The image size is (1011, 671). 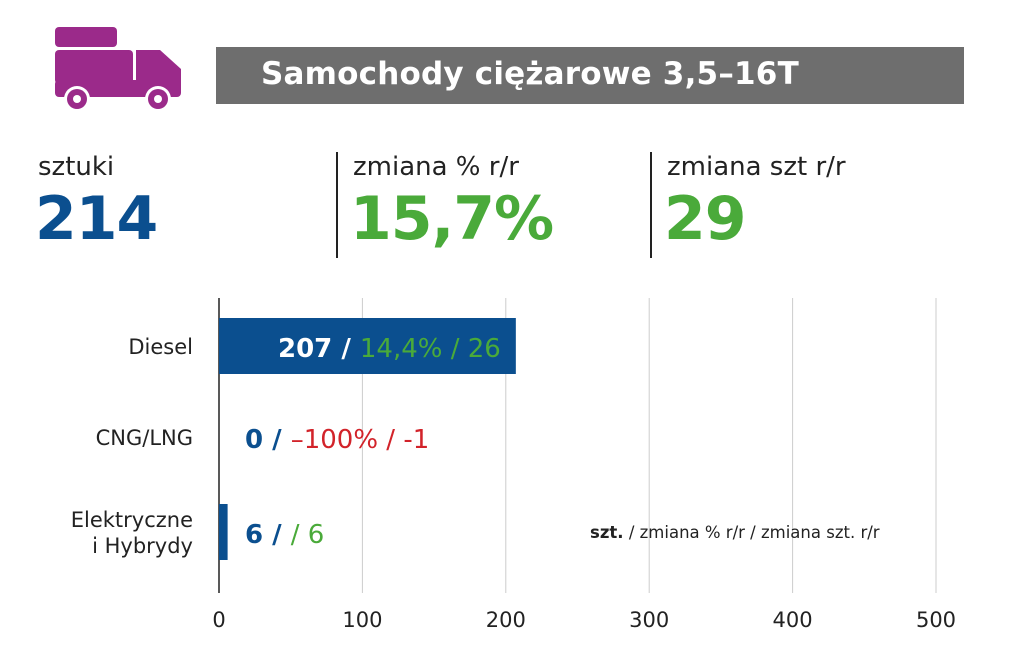 What do you see at coordinates (705, 219) in the screenshot?
I see `stat-unit-change-value: 29` at bounding box center [705, 219].